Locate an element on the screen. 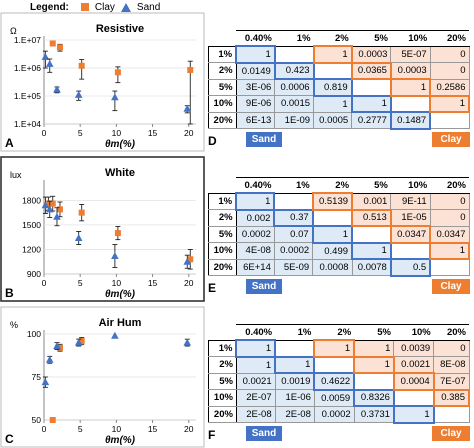 The width and height of the screenshot is (474, 448). legend-clay-label: Clay is located at coordinates (104, 7).